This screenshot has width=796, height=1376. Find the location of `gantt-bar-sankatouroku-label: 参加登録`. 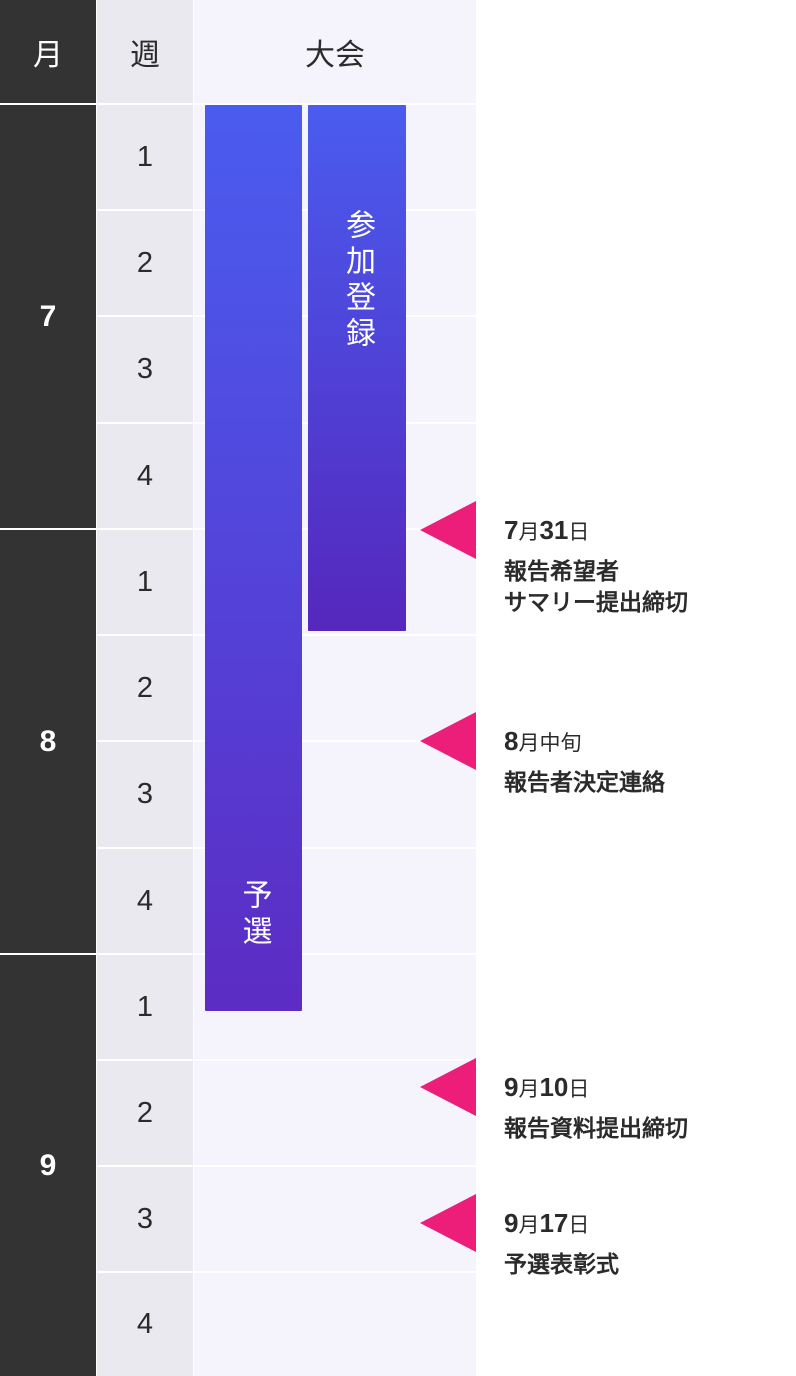

gantt-bar-sankatouroku-label: 参加登録 is located at coordinates (357, 281).